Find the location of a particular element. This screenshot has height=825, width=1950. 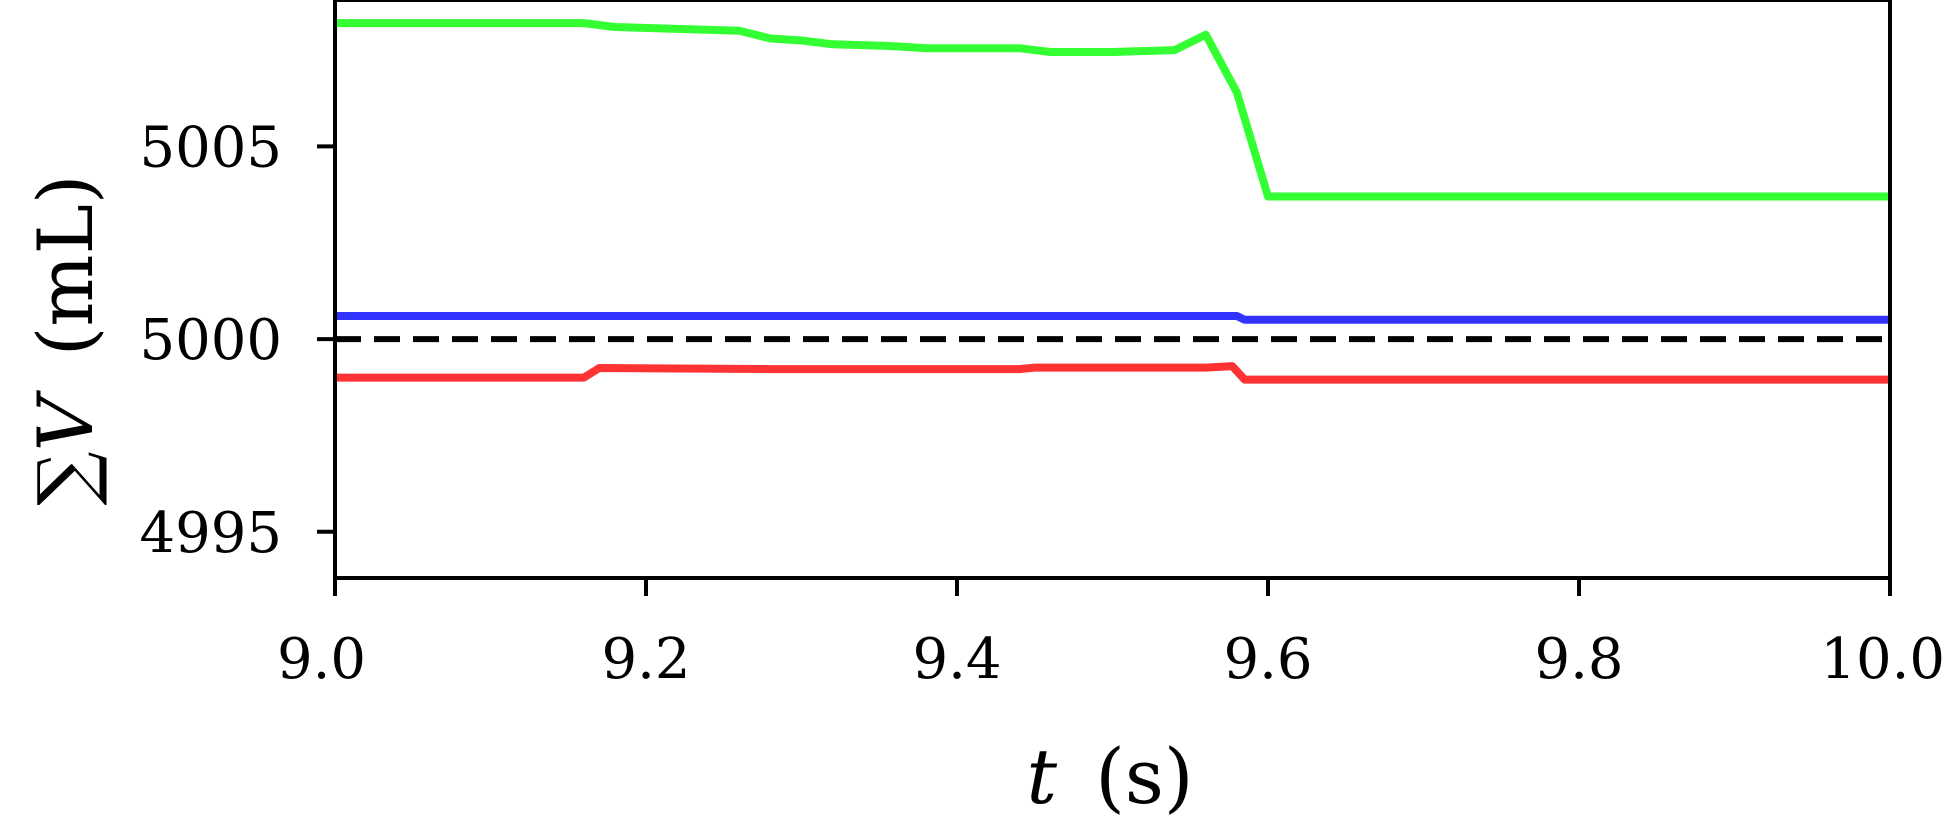

x-axis-symbol: t is located at coordinates (1041, 776).